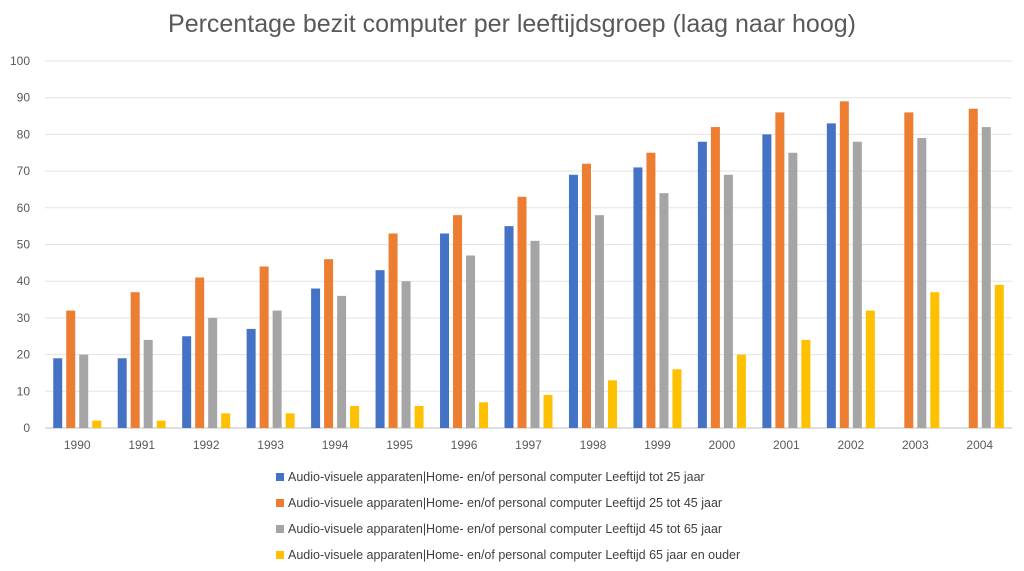  What do you see at coordinates (657, 445) in the screenshot?
I see `x-tick-label: 1999` at bounding box center [657, 445].